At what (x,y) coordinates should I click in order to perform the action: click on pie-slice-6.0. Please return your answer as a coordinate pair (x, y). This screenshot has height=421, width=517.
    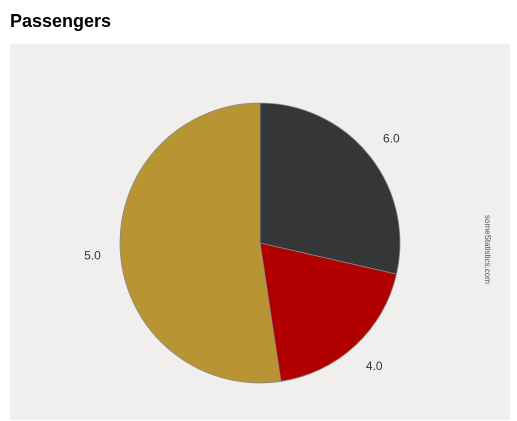
    Looking at the image, I should click on (330, 188).